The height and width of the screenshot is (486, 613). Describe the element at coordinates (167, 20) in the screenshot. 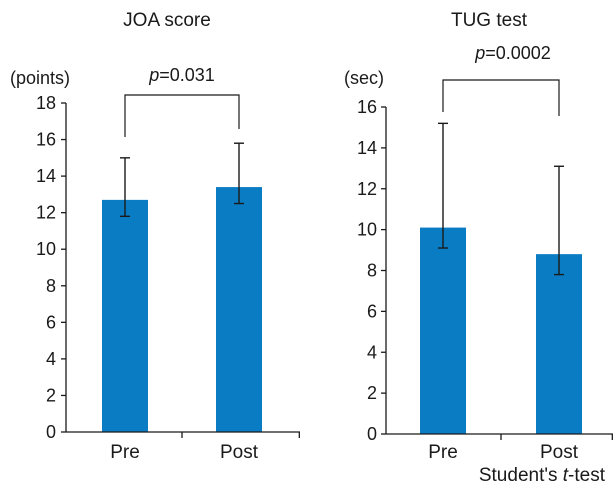

I see `chart-title-joa: JOA score` at that location.